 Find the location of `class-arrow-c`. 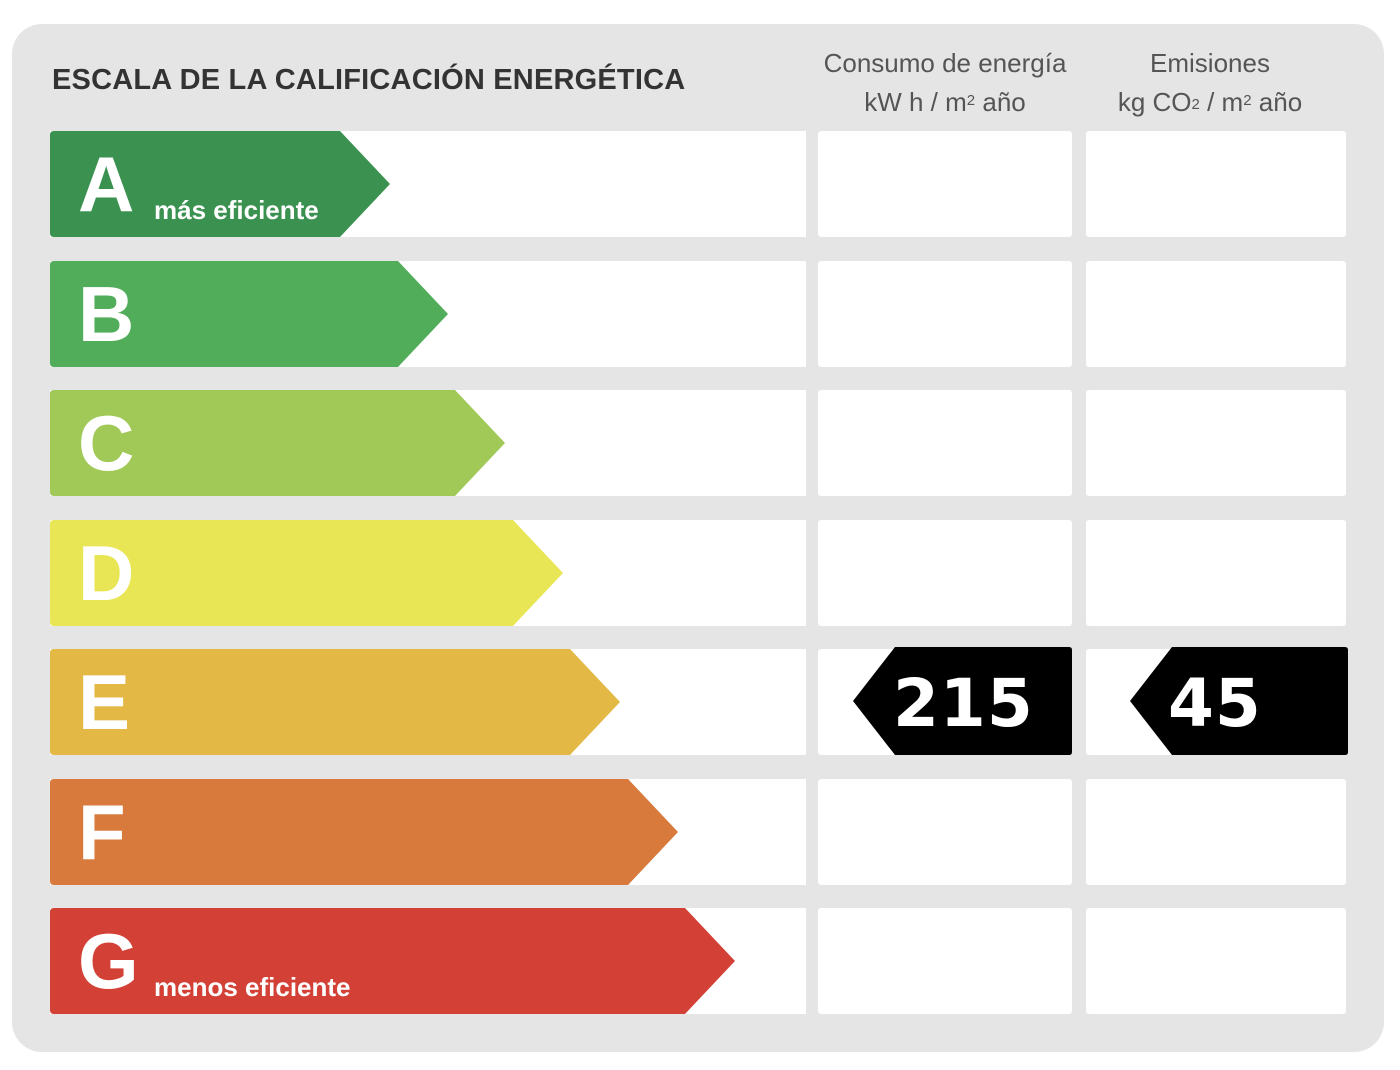

class-arrow-c is located at coordinates (277, 443).